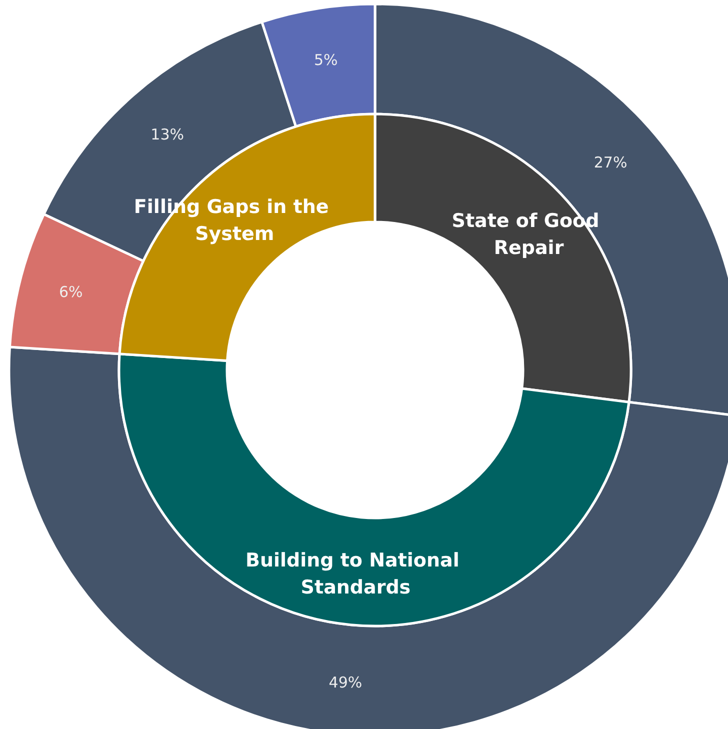 The image size is (728, 729). I want to click on data-label: 6%, so click(70, 291).